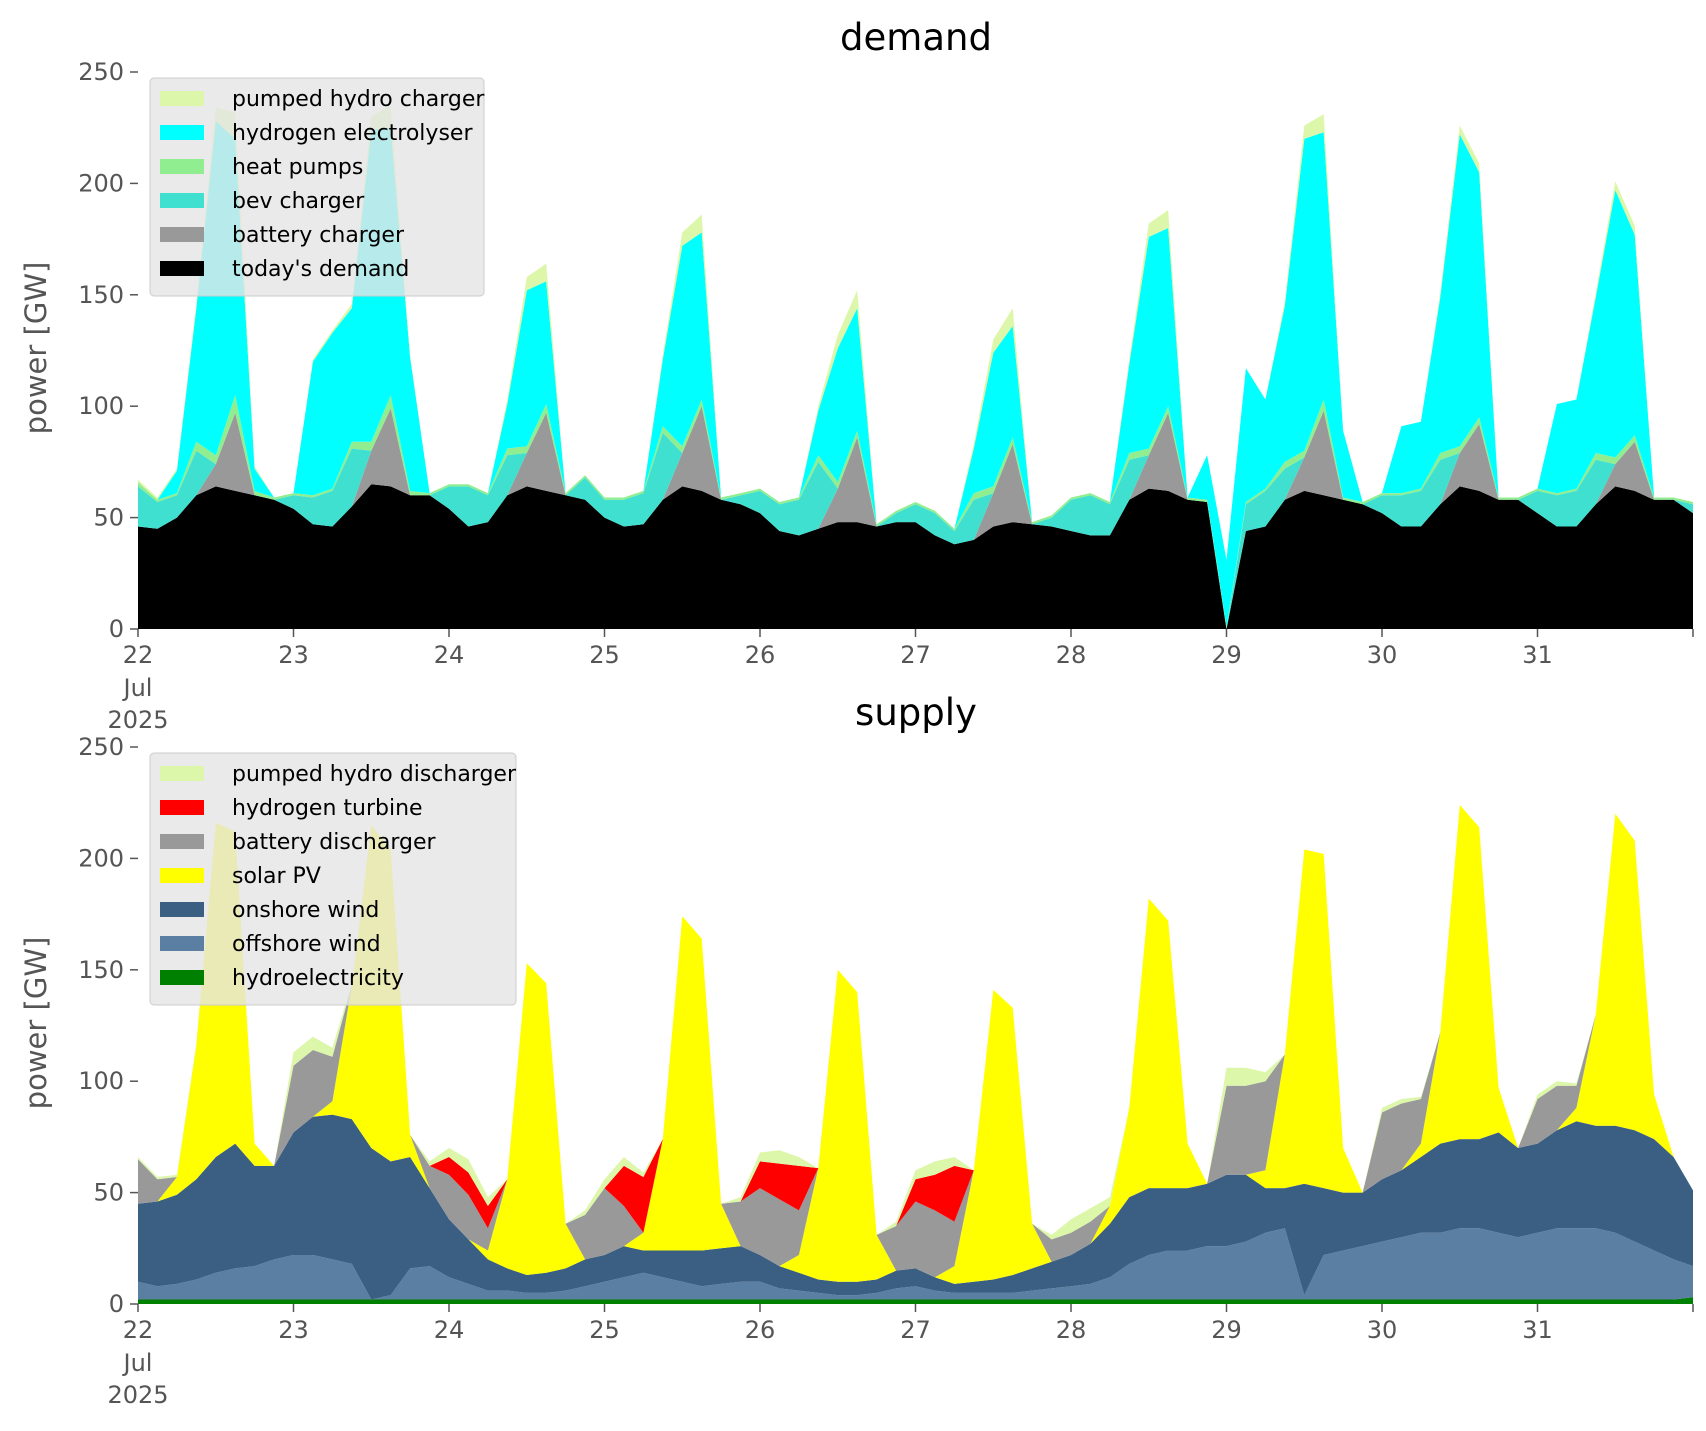 This screenshot has height=1431, width=1706. What do you see at coordinates (108, 350) in the screenshot?
I see `demand-y-axis: 0 50 100 150 200 250` at bounding box center [108, 350].